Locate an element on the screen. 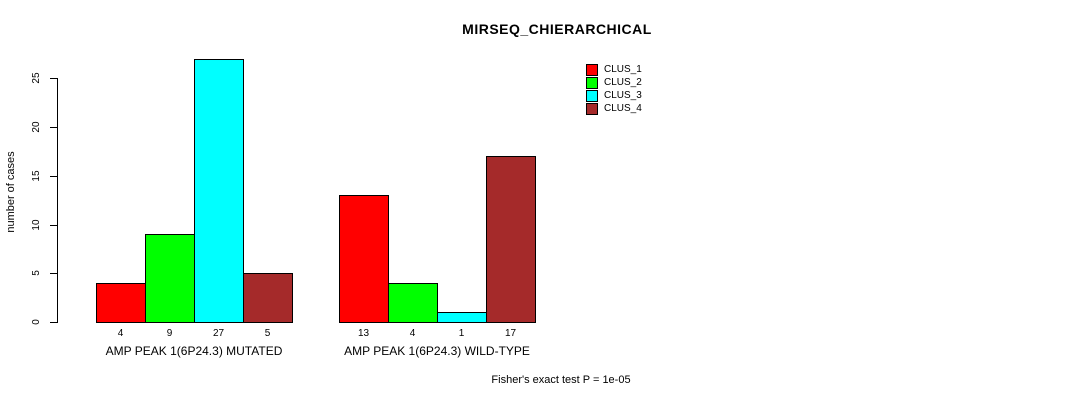  bar-clus_2-group1 is located at coordinates (170, 278).